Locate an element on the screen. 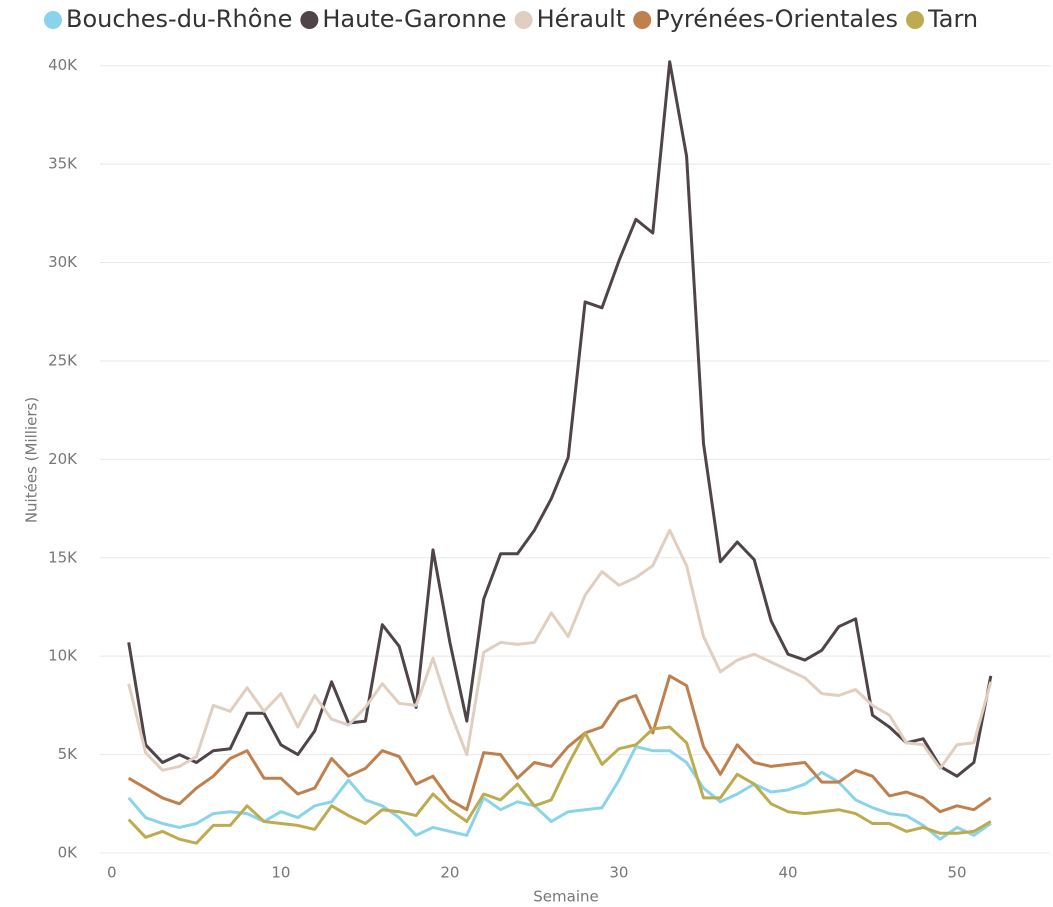 Image resolution: width=1053 pixels, height=907 pixels. y-tick-label: 5K is located at coordinates (68, 754).